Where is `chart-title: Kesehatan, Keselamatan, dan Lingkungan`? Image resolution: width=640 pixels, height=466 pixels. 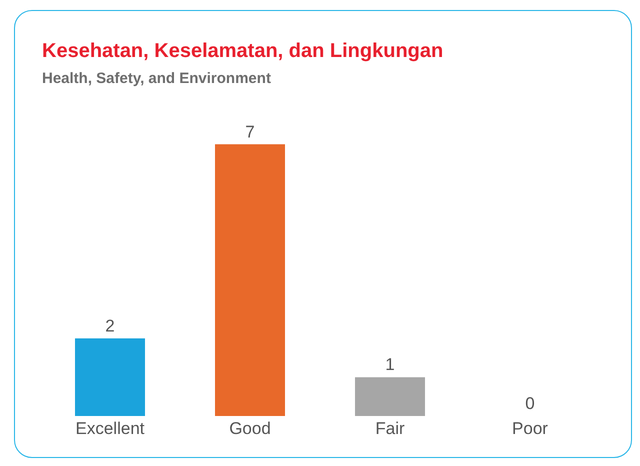 chart-title: Kesehatan, Keselamatan, dan Lingkungan is located at coordinates (243, 51).